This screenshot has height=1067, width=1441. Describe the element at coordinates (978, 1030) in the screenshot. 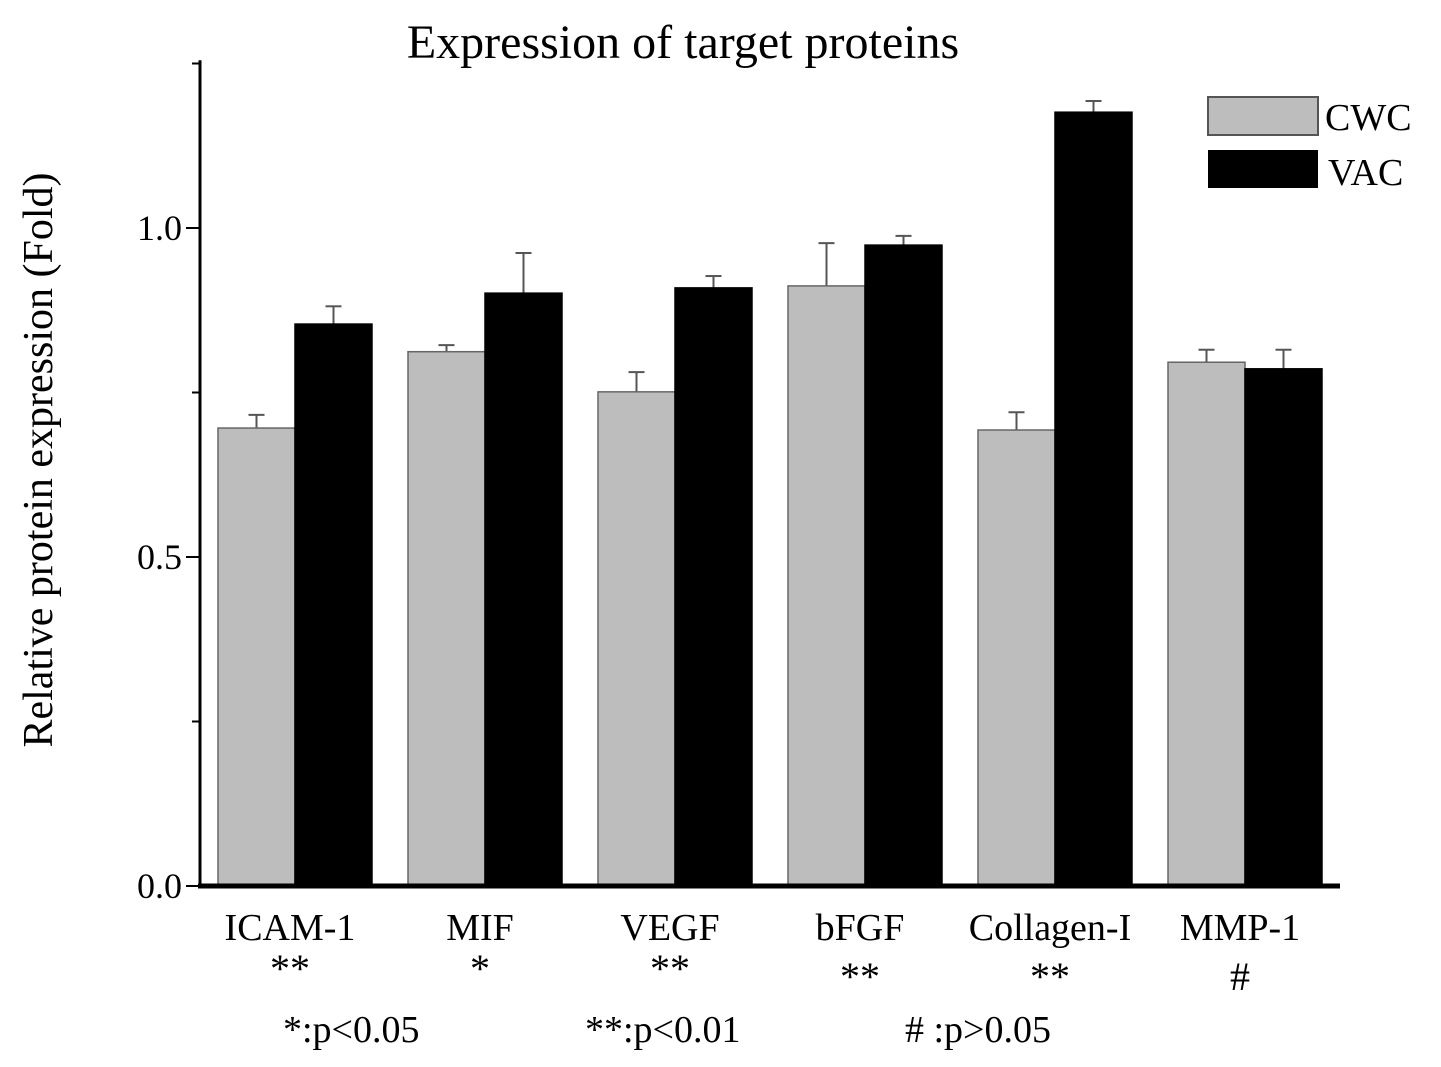

I see `footnote-p005-ns: # :p>0.05` at that location.